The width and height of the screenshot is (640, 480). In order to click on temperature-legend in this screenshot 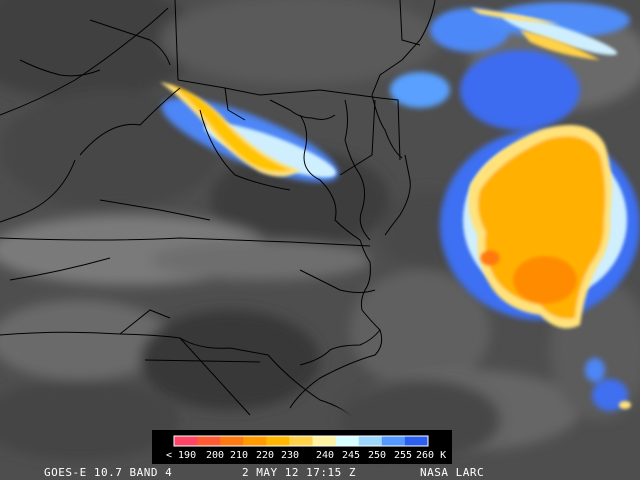, I will do `click(302, 447)`.